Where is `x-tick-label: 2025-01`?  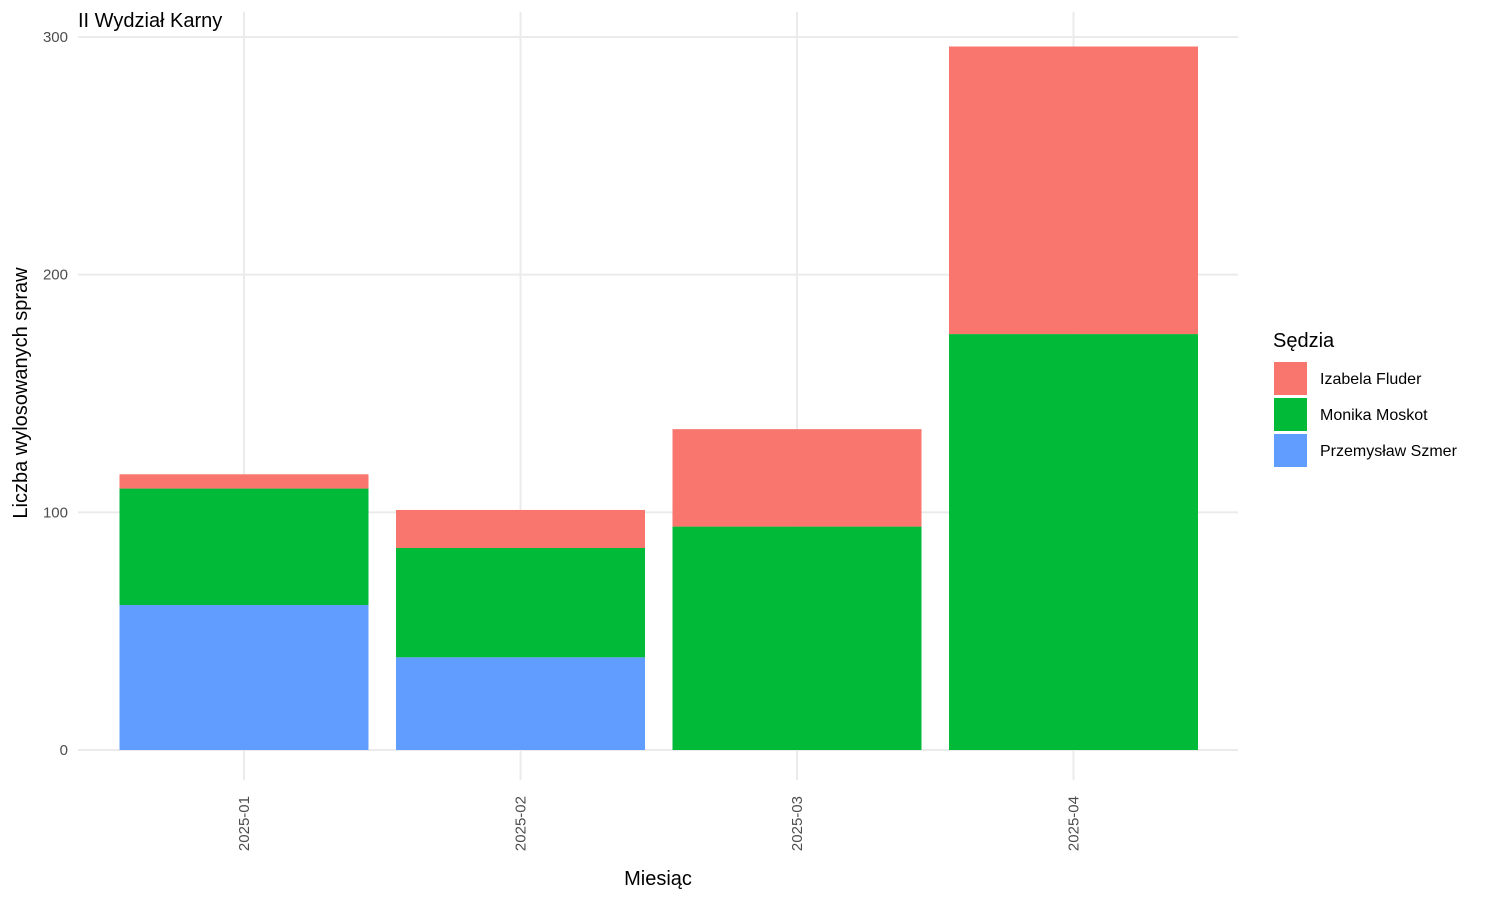 x-tick-label: 2025-01 is located at coordinates (244, 823).